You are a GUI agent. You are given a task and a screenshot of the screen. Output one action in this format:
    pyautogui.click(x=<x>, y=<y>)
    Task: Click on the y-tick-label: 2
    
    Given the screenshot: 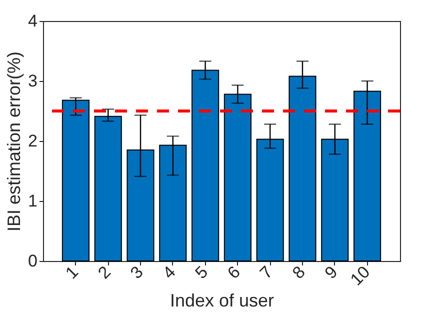 What is the action you would take?
    pyautogui.click(x=33, y=141)
    